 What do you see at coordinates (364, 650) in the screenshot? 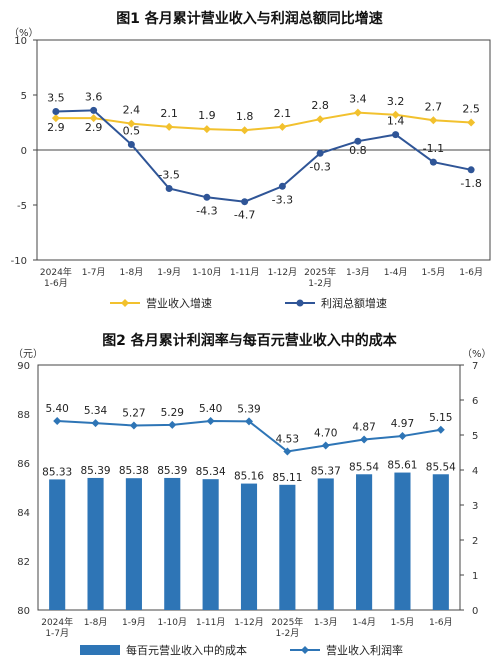
I see `legend-label: 营业收入利润率` at bounding box center [364, 650].